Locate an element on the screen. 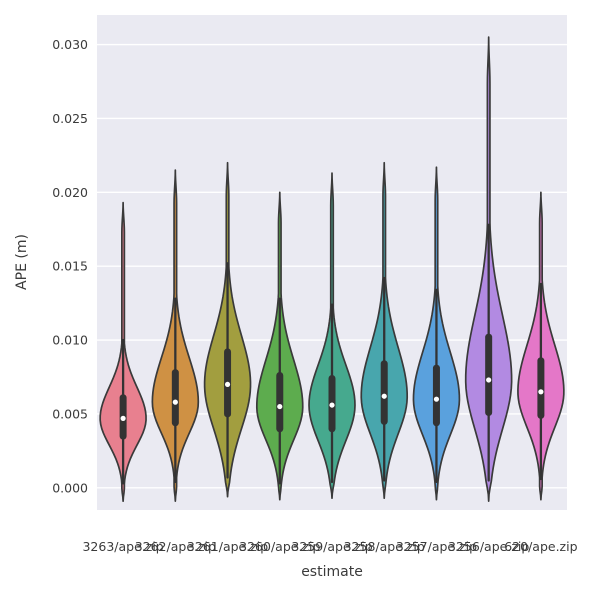  x-axis-label: estimate is located at coordinates (332, 572).